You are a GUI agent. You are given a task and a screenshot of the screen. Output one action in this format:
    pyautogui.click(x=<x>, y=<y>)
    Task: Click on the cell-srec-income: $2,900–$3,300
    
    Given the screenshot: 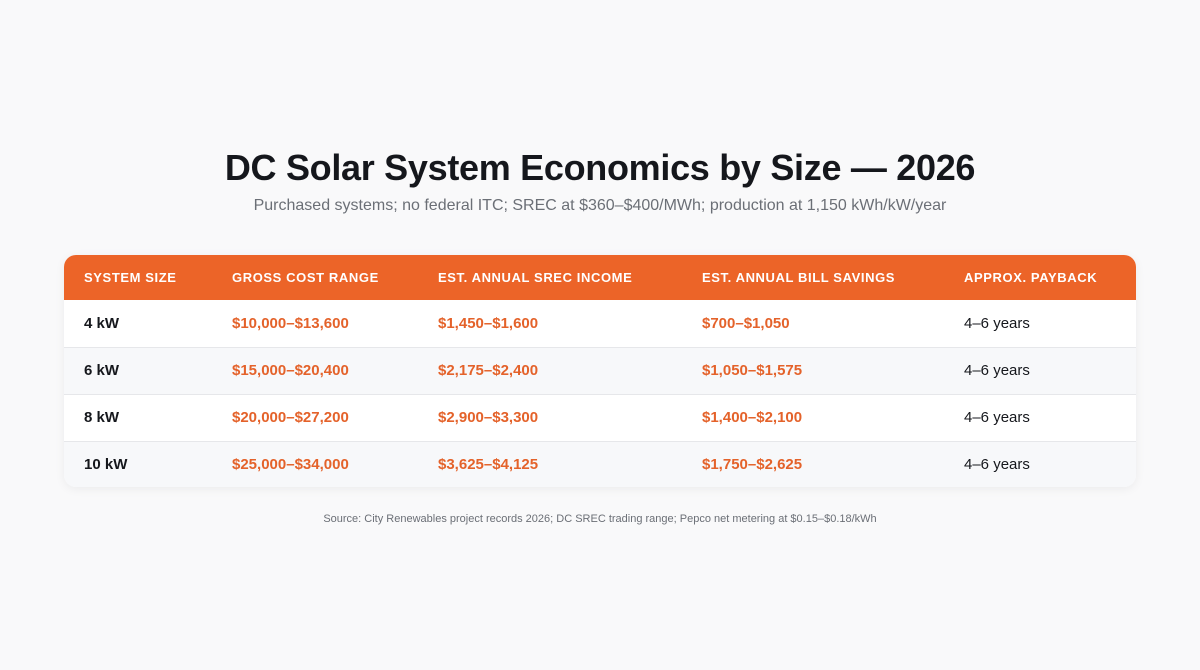 What is the action you would take?
    pyautogui.click(x=488, y=417)
    